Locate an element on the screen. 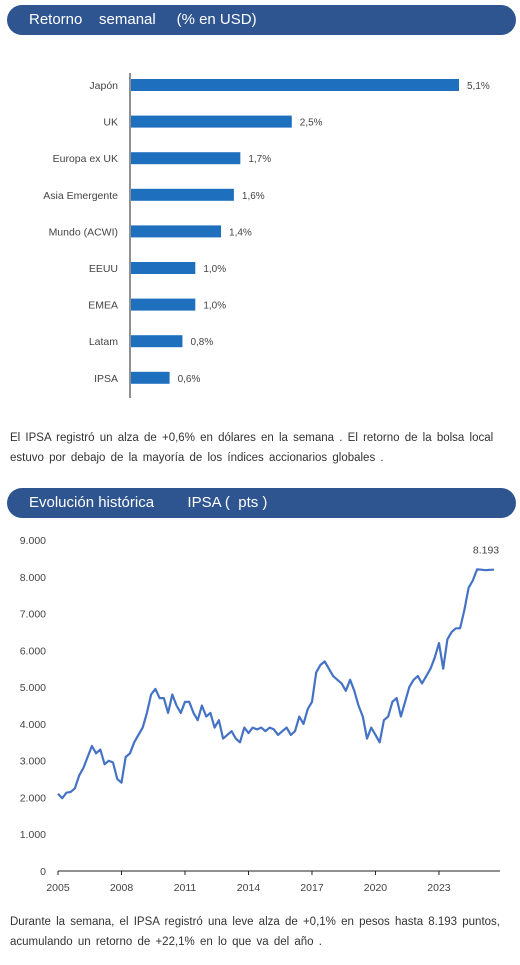  category-label: Latam is located at coordinates (103, 342).